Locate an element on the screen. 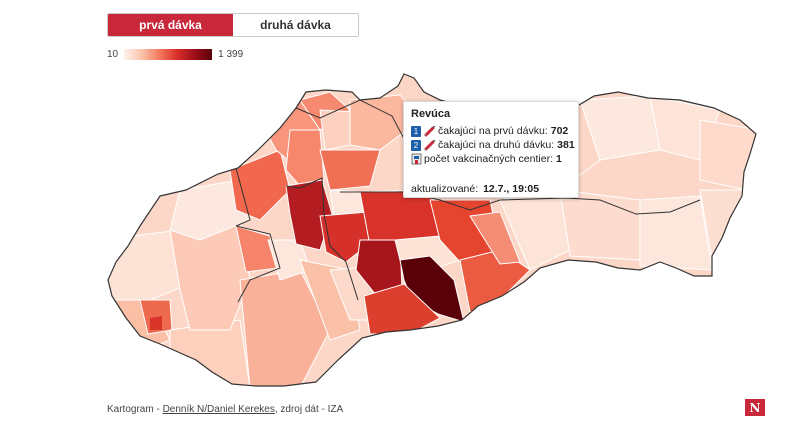 The height and width of the screenshot is (425, 800). credits-prefix: Kartogram - is located at coordinates (135, 409).